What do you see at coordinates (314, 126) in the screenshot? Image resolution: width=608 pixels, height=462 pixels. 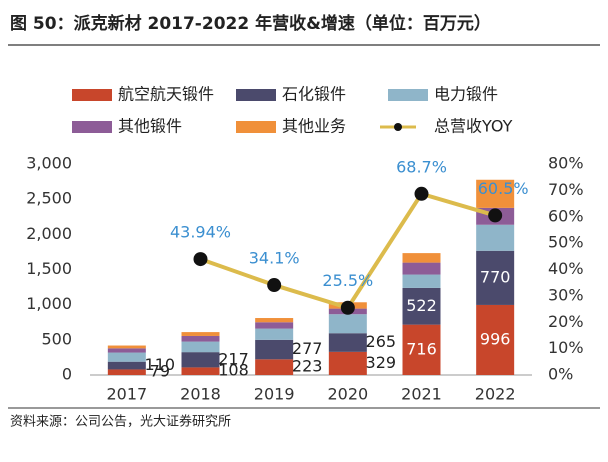 I see `legend-label: 其他业务` at bounding box center [314, 126].